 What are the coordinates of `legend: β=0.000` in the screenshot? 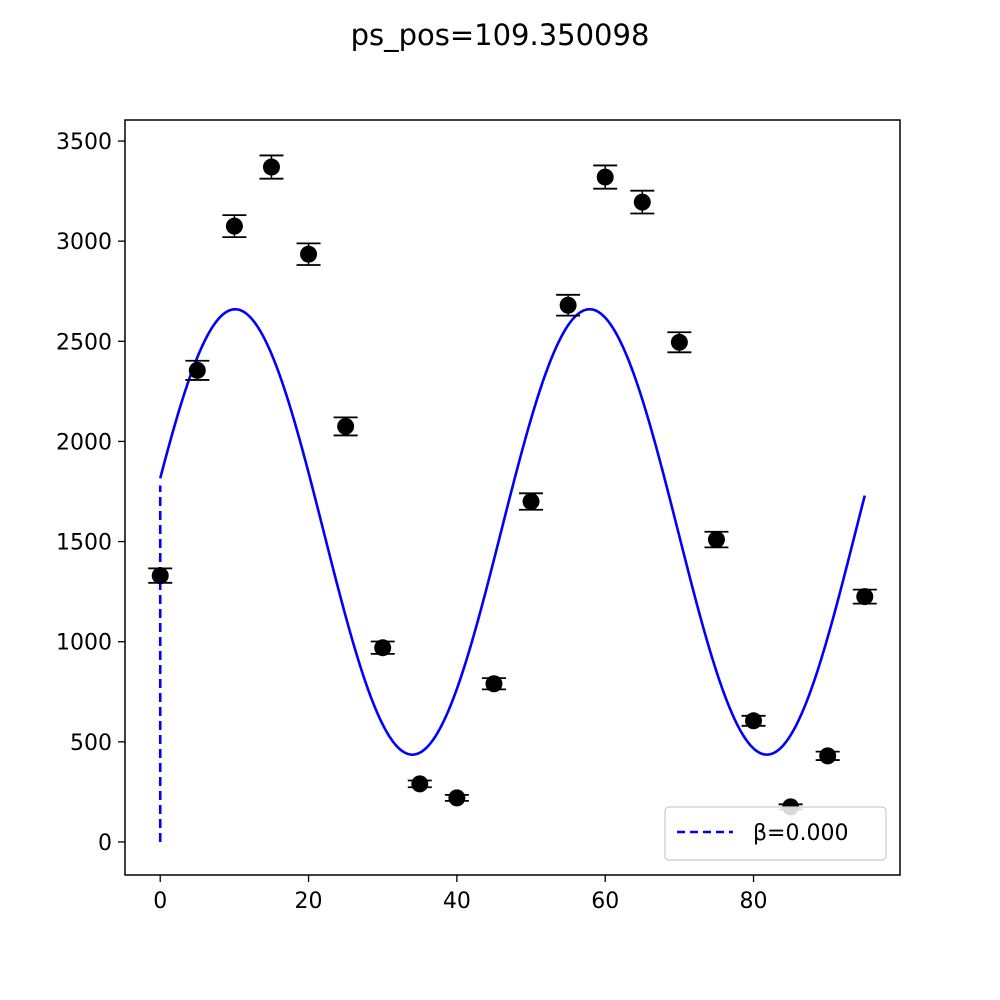 It's located at (775, 833).